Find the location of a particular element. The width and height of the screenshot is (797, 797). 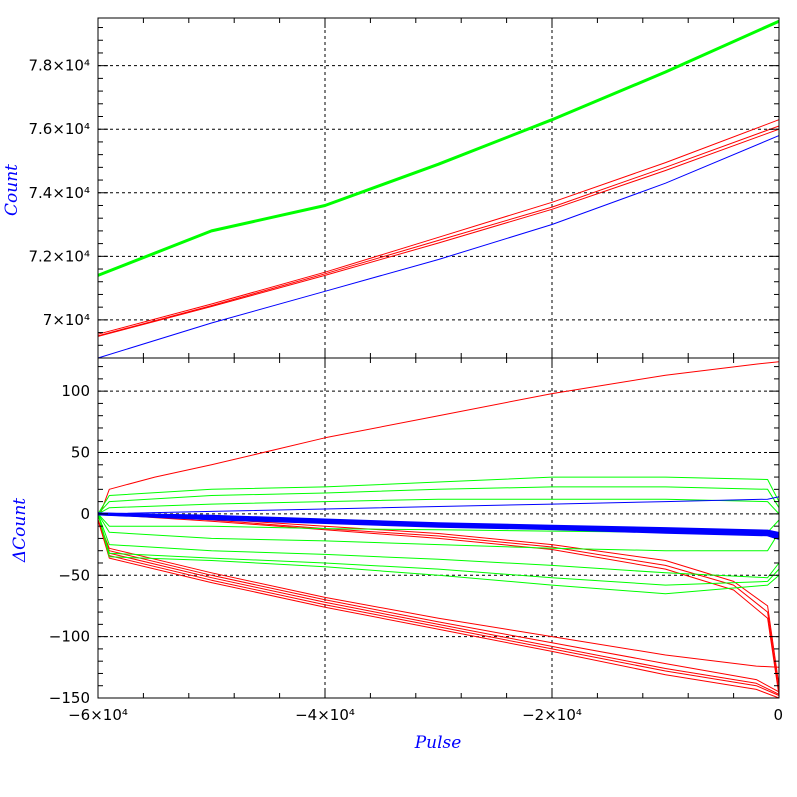

y-tick-label: 7.4×10⁴ is located at coordinates (59, 193).